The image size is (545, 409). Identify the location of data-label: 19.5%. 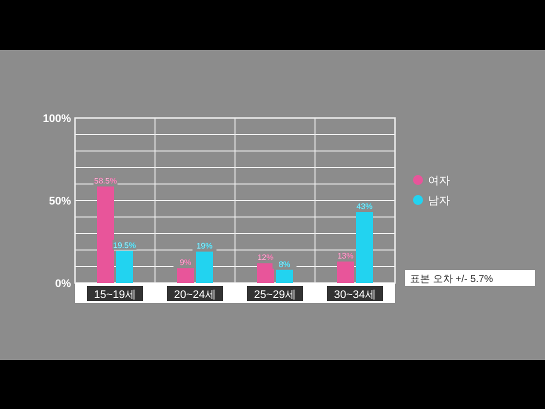
(124, 245).